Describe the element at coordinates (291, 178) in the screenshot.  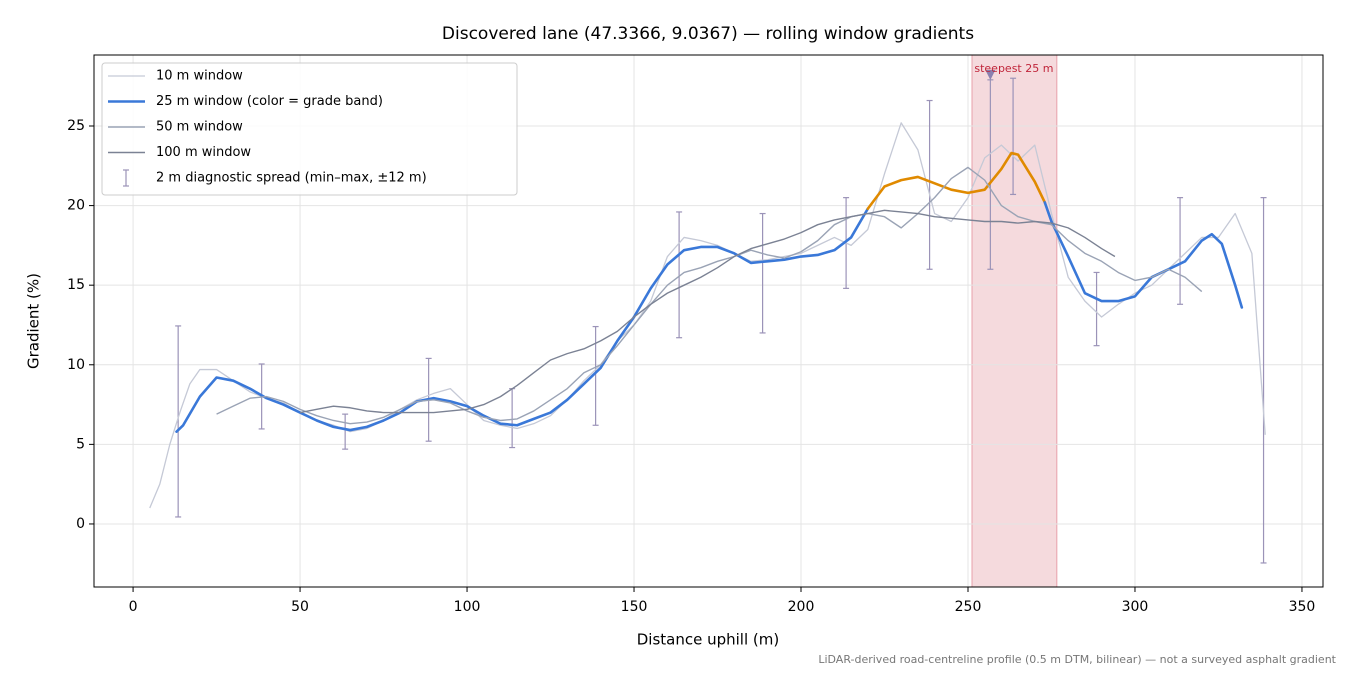
I see `legend-label: 2 m diagnostic spread (min–max, ±12 m)` at that location.